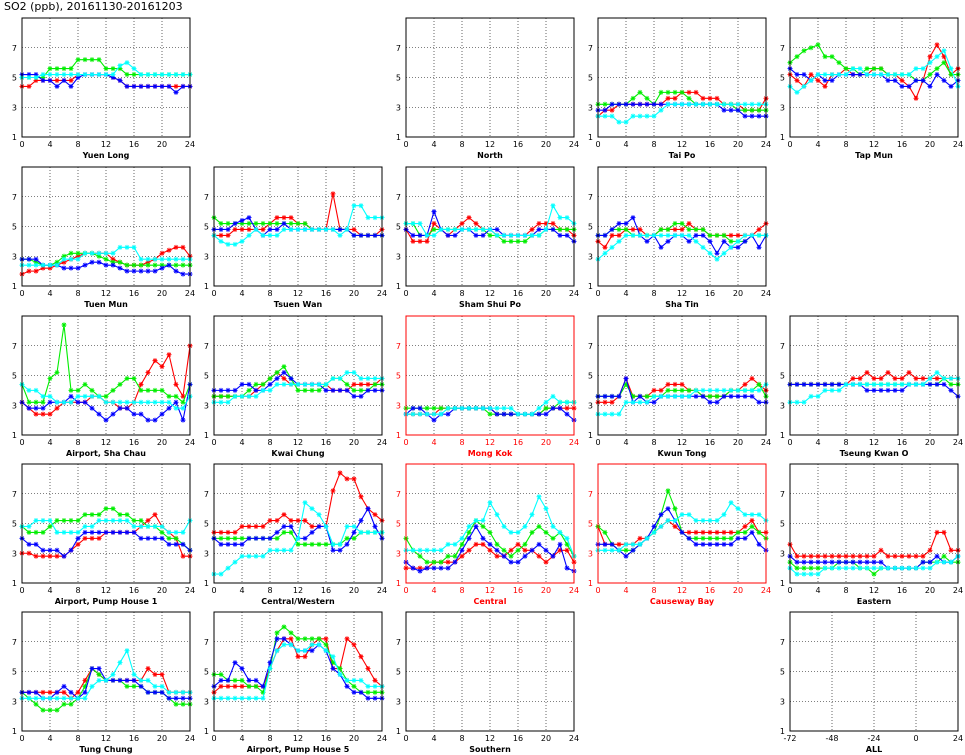 This screenshot has width=965, height=755. I want to click on x-tick-label: 20, so click(738, 293).